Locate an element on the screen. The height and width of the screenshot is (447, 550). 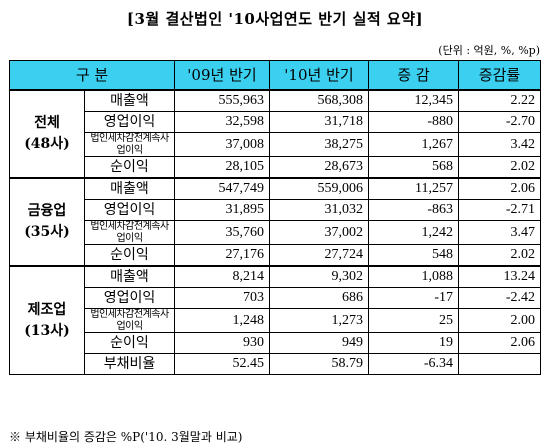
change-cell: -6.34 is located at coordinates (413, 364).